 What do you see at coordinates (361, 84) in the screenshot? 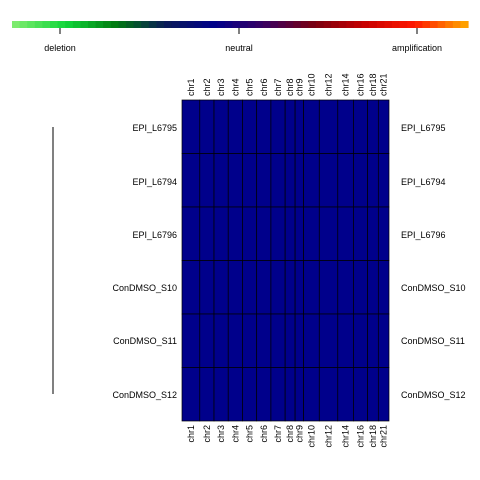
I see `column-label-top: chr16` at bounding box center [361, 84].